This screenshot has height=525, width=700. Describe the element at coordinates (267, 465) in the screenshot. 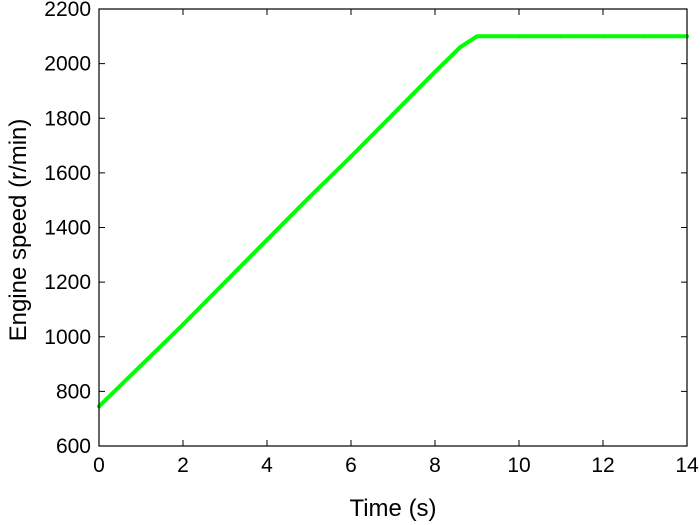

I see `x-tick-label: 4` at that location.